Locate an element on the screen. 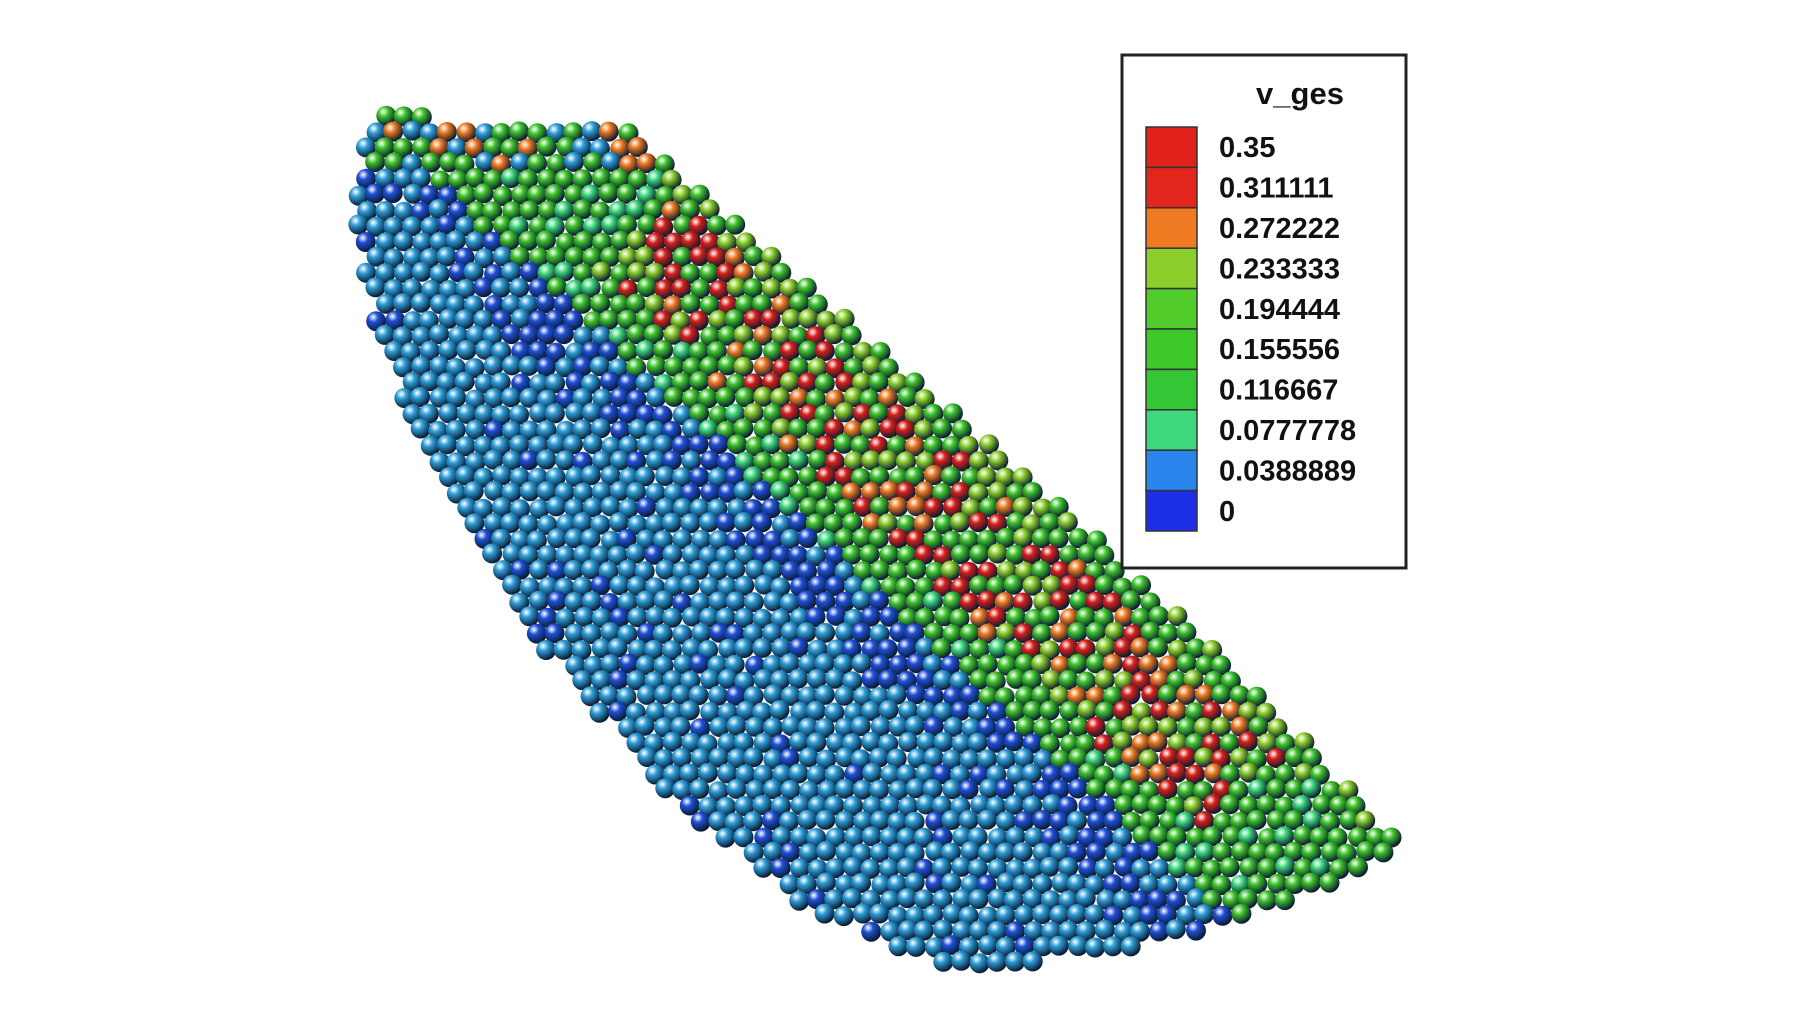 Image resolution: width=1800 pixels, height=1016 pixels. legend-label: 0.272222 is located at coordinates (1279, 229).